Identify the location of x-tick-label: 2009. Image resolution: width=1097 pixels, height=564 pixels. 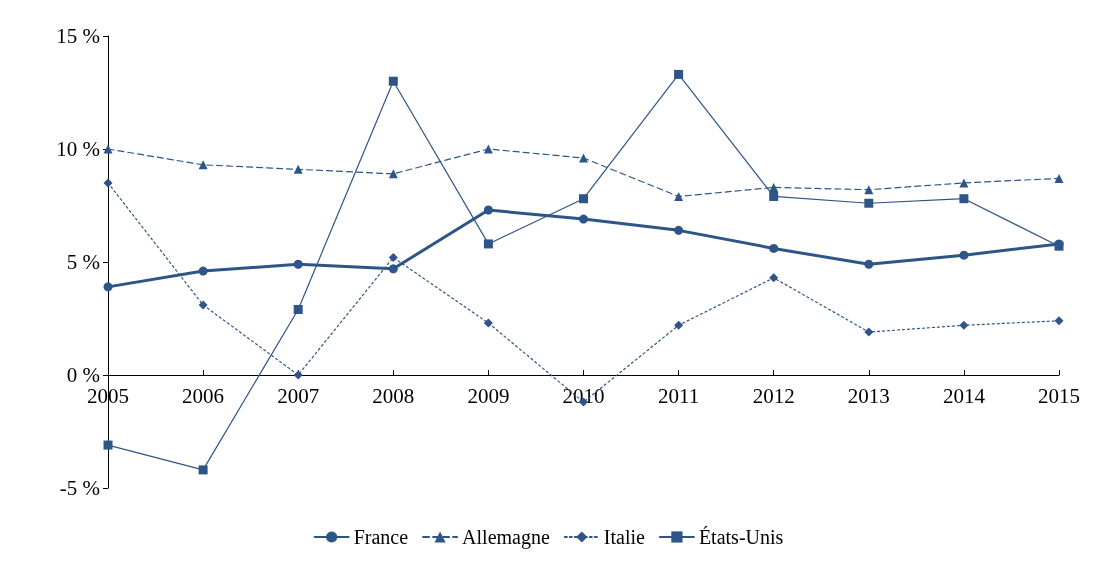
(488, 395).